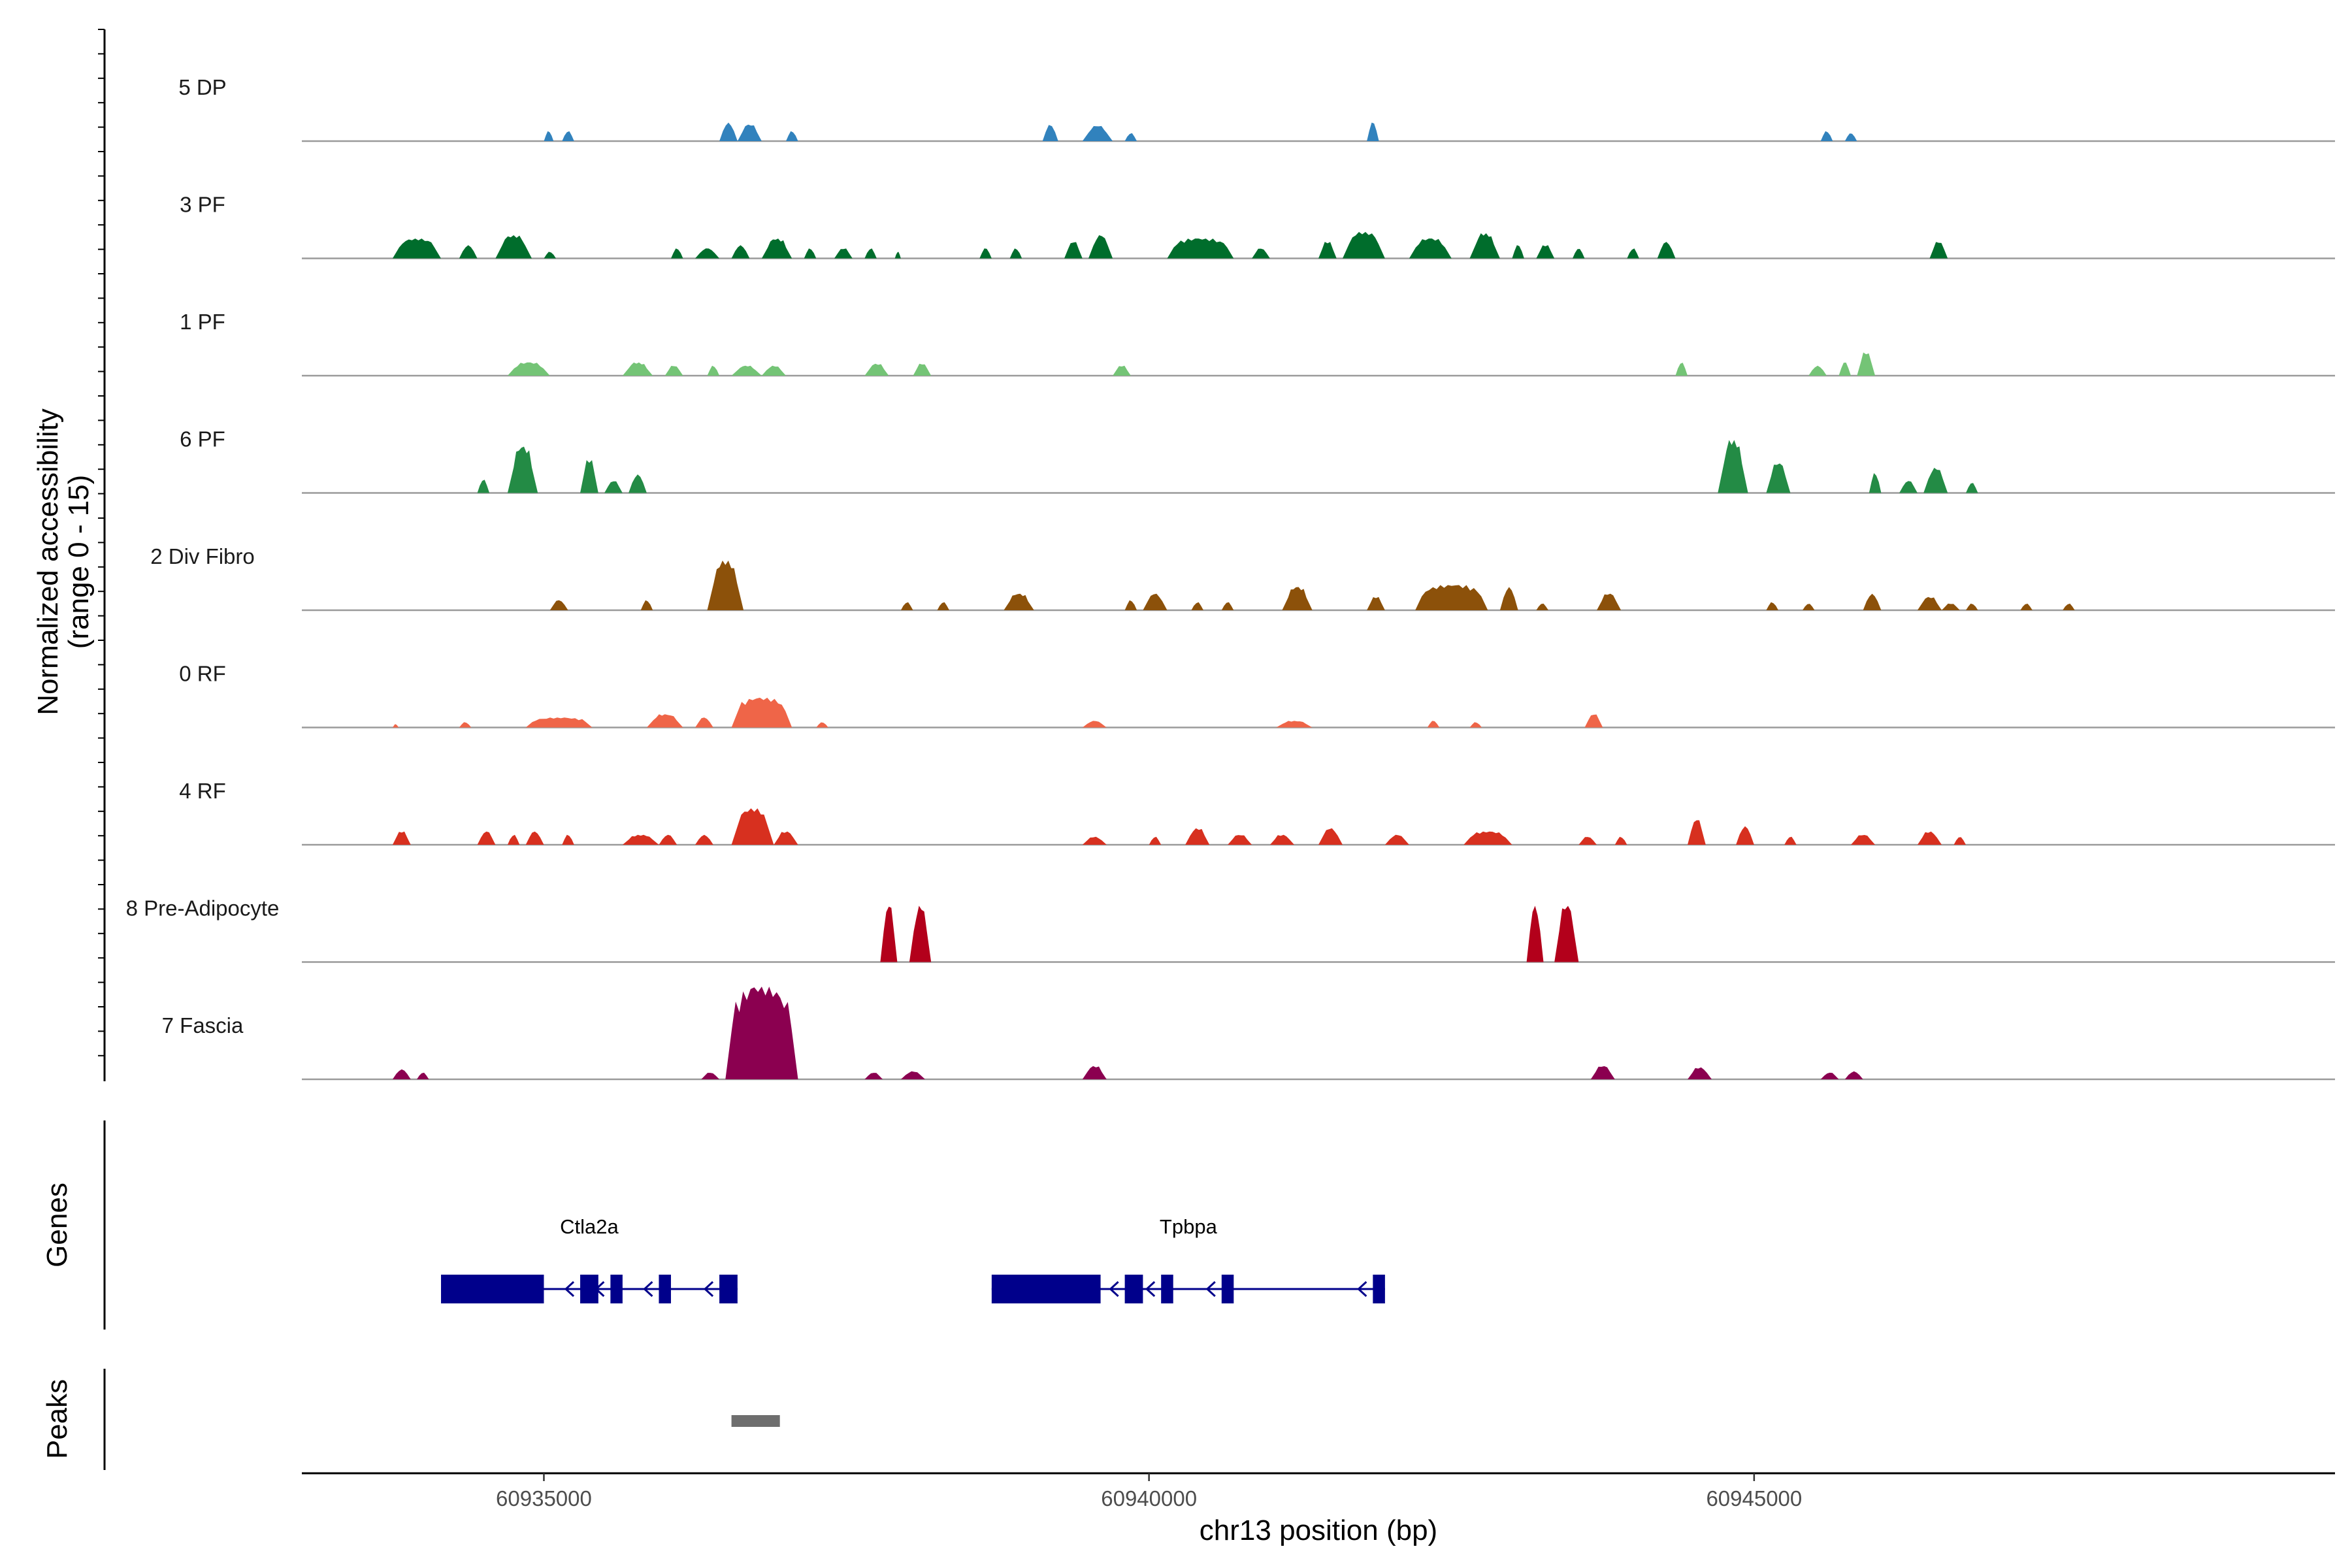  I want to click on coverage-y-ticks, so click(101, 542).